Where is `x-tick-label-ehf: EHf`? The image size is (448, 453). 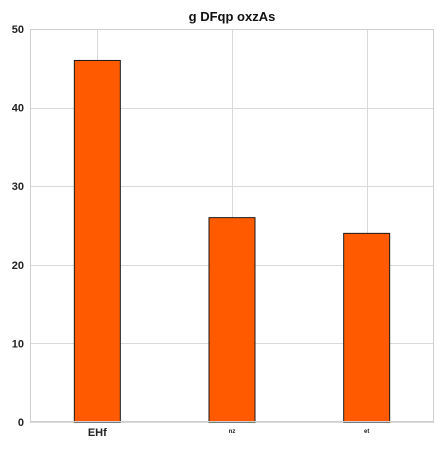
x-tick-label-ehf: EHf is located at coordinates (97, 433).